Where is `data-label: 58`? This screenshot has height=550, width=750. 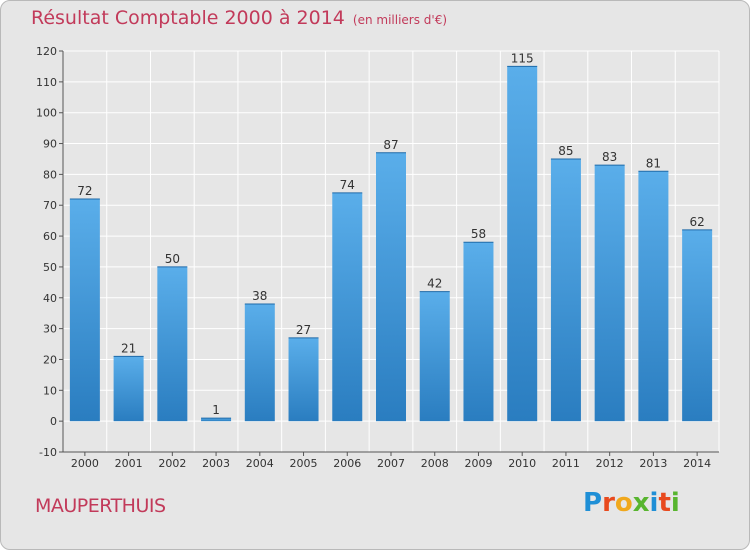
data-label: 58 is located at coordinates (478, 234).